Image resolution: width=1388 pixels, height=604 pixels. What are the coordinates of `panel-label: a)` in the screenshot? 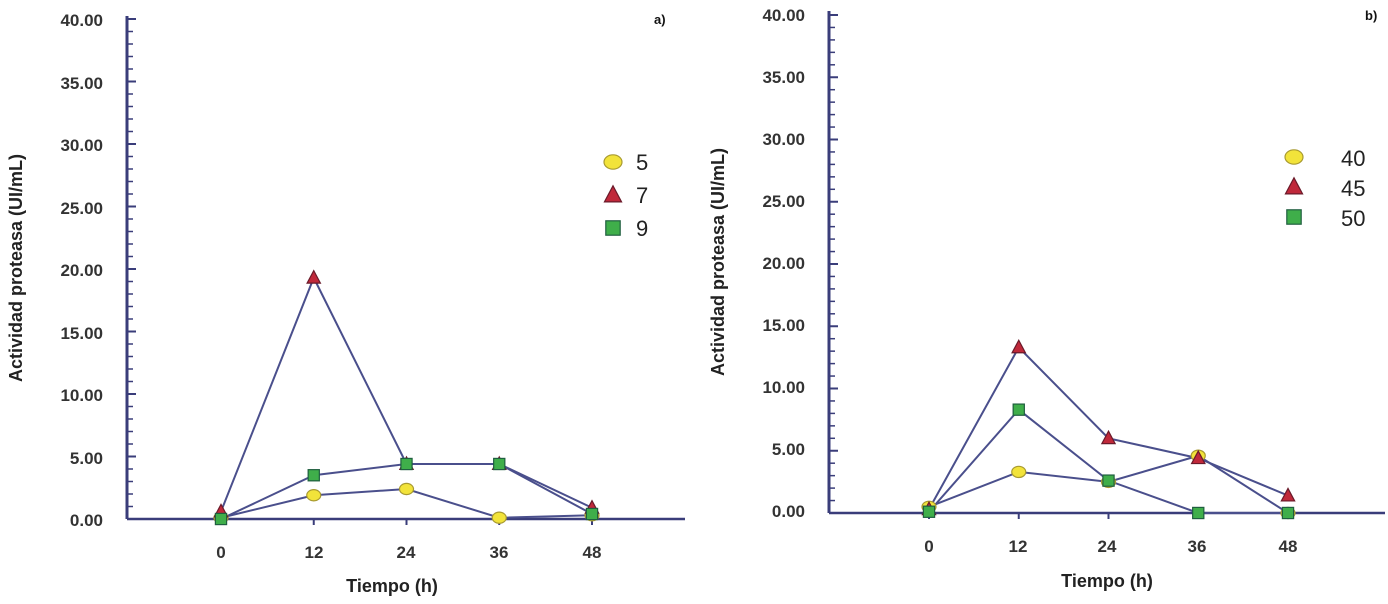 It's located at (660, 19).